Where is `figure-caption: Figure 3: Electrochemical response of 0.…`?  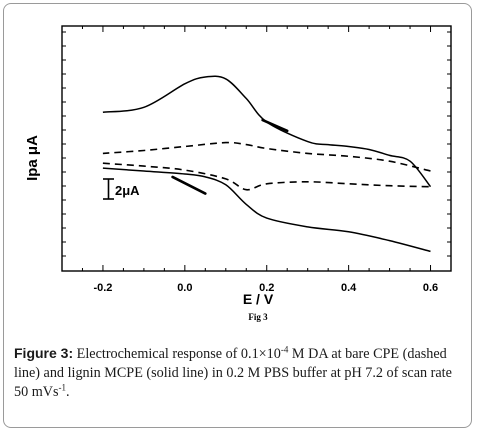
figure-caption: Figure 3: Electrochemical response of 0.… is located at coordinates (240, 373).